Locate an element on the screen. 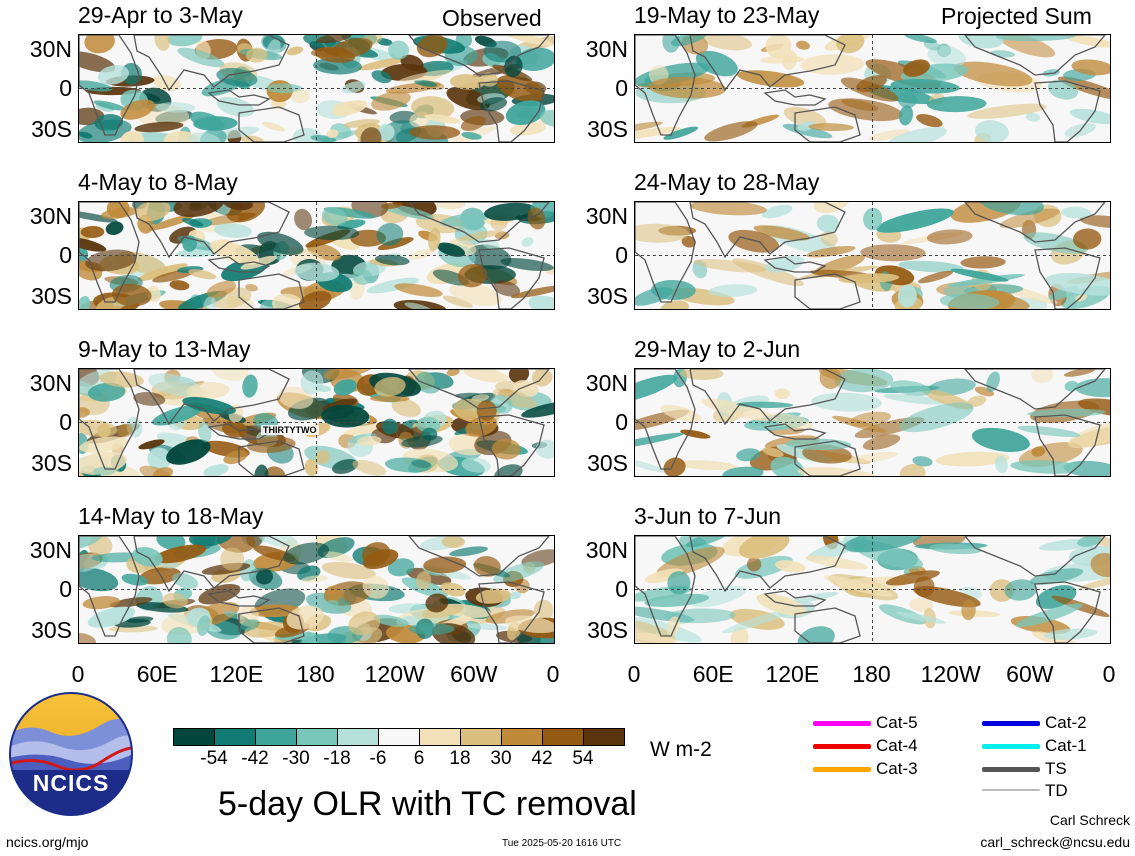  tc-legend-label: Cat-5 is located at coordinates (897, 722).